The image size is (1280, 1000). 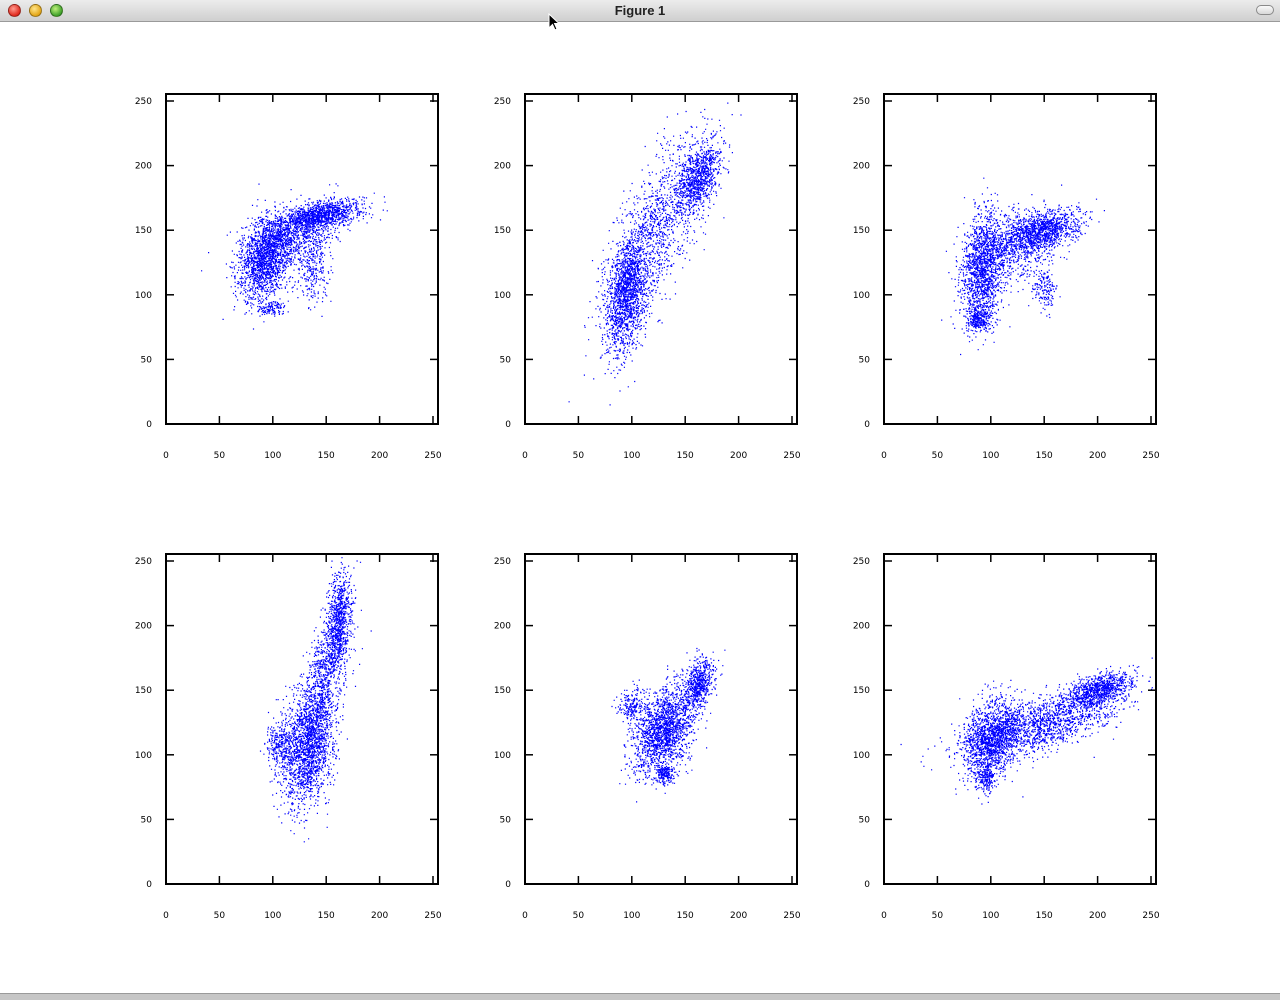 I want to click on subplot-row-2-col-2: 0 50 100 150 200 250 0 50 100 150 200 250, so click(x=647, y=737).